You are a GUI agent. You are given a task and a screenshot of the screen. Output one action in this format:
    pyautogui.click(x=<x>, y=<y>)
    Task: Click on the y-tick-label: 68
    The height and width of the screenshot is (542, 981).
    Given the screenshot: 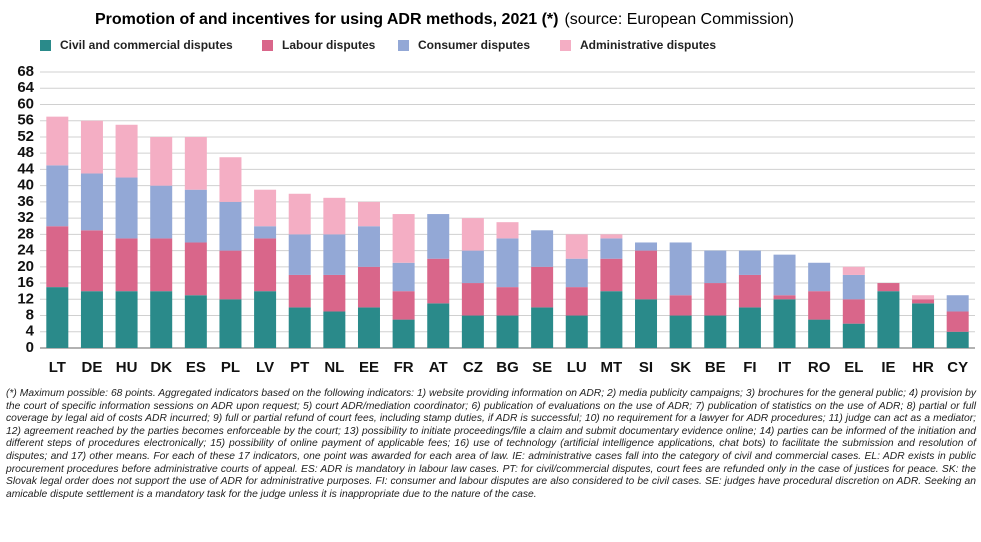 What is the action you would take?
    pyautogui.click(x=25, y=71)
    